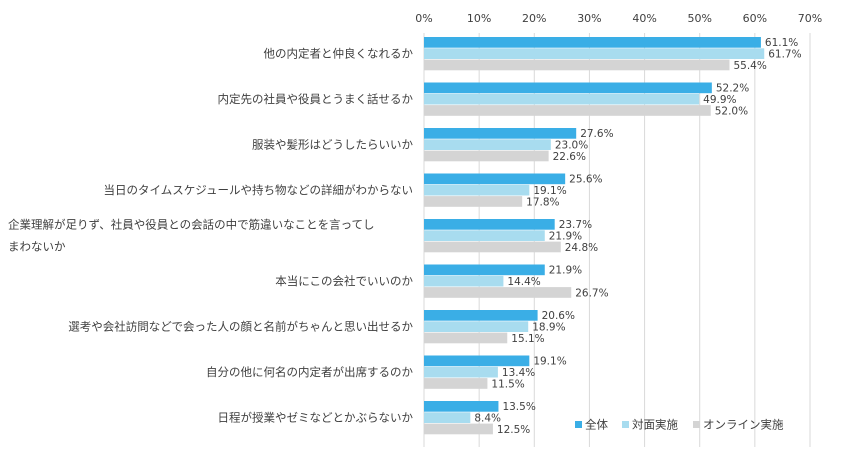  Describe the element at coordinates (781, 43) in the screenshot. I see `data-label: 61.1%` at that location.